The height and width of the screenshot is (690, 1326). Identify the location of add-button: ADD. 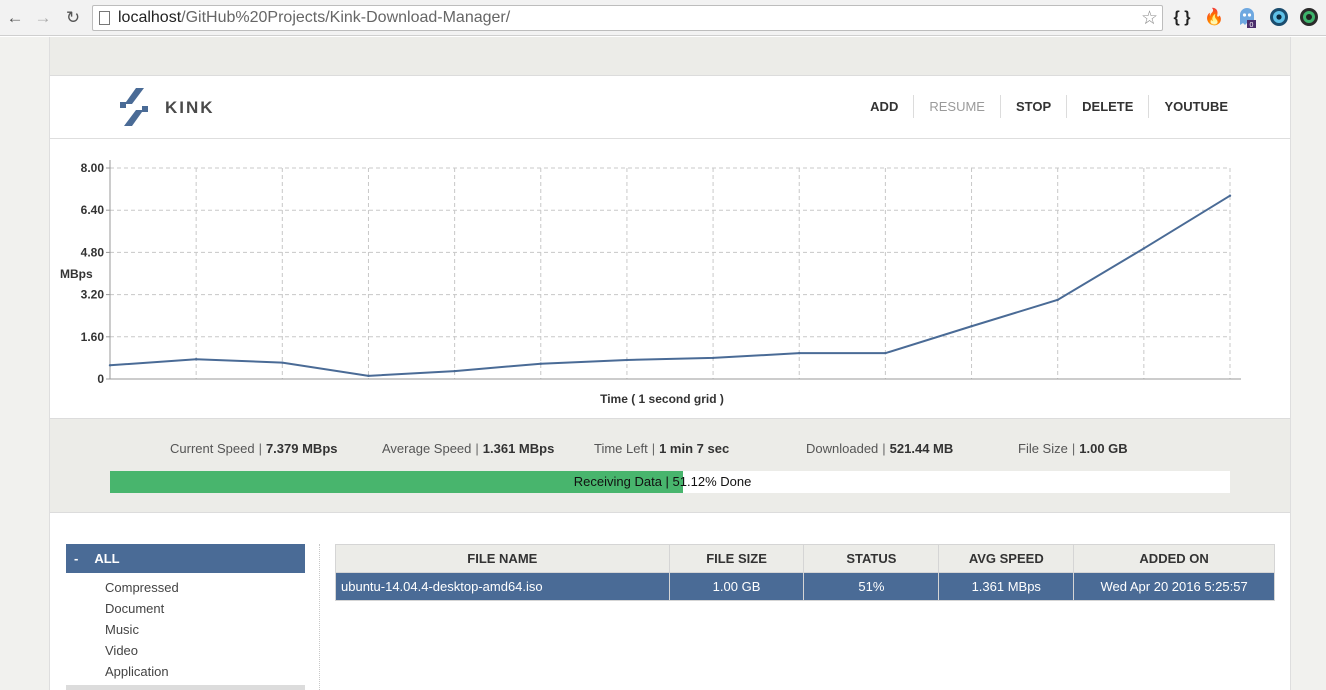
(884, 106).